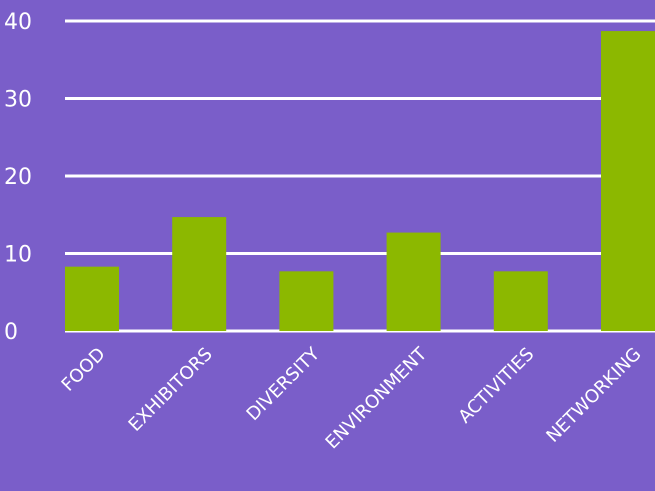 This screenshot has width=655, height=491. What do you see at coordinates (628, 181) in the screenshot?
I see `bar-networking` at bounding box center [628, 181].